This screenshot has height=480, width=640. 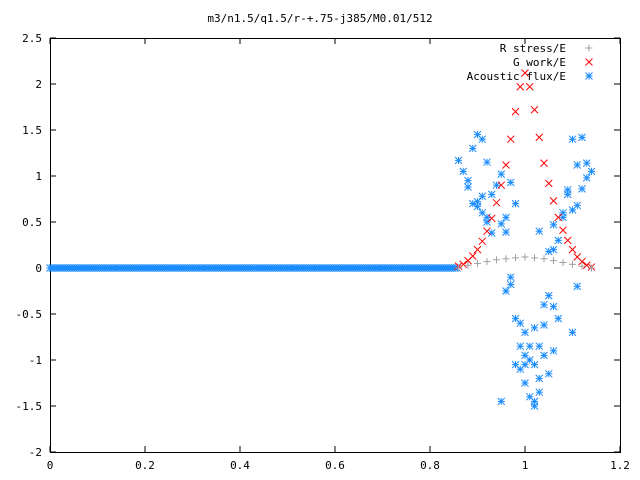 What do you see at coordinates (430, 465) in the screenshot?
I see `x-tick-label: 0.8` at bounding box center [430, 465].